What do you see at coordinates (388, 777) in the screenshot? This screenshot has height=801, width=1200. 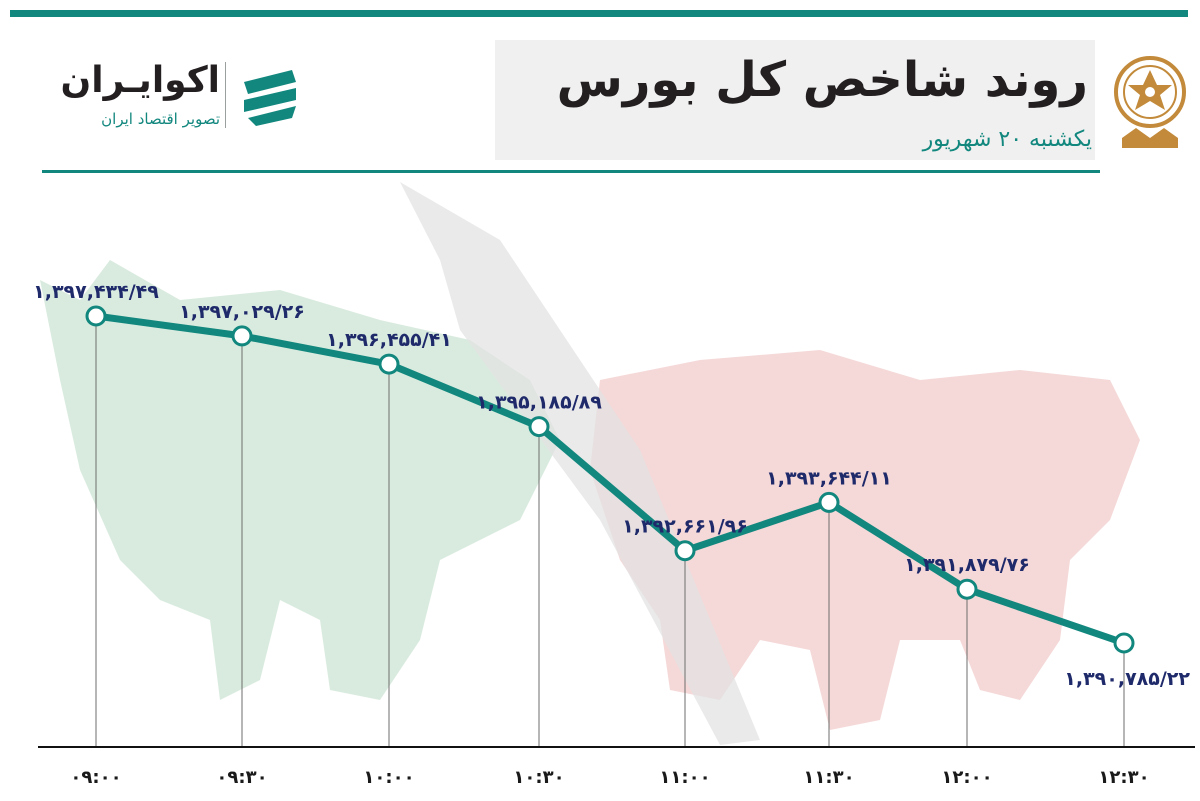 I see `x-tick-label: ۱۰:۰۰` at bounding box center [388, 777].